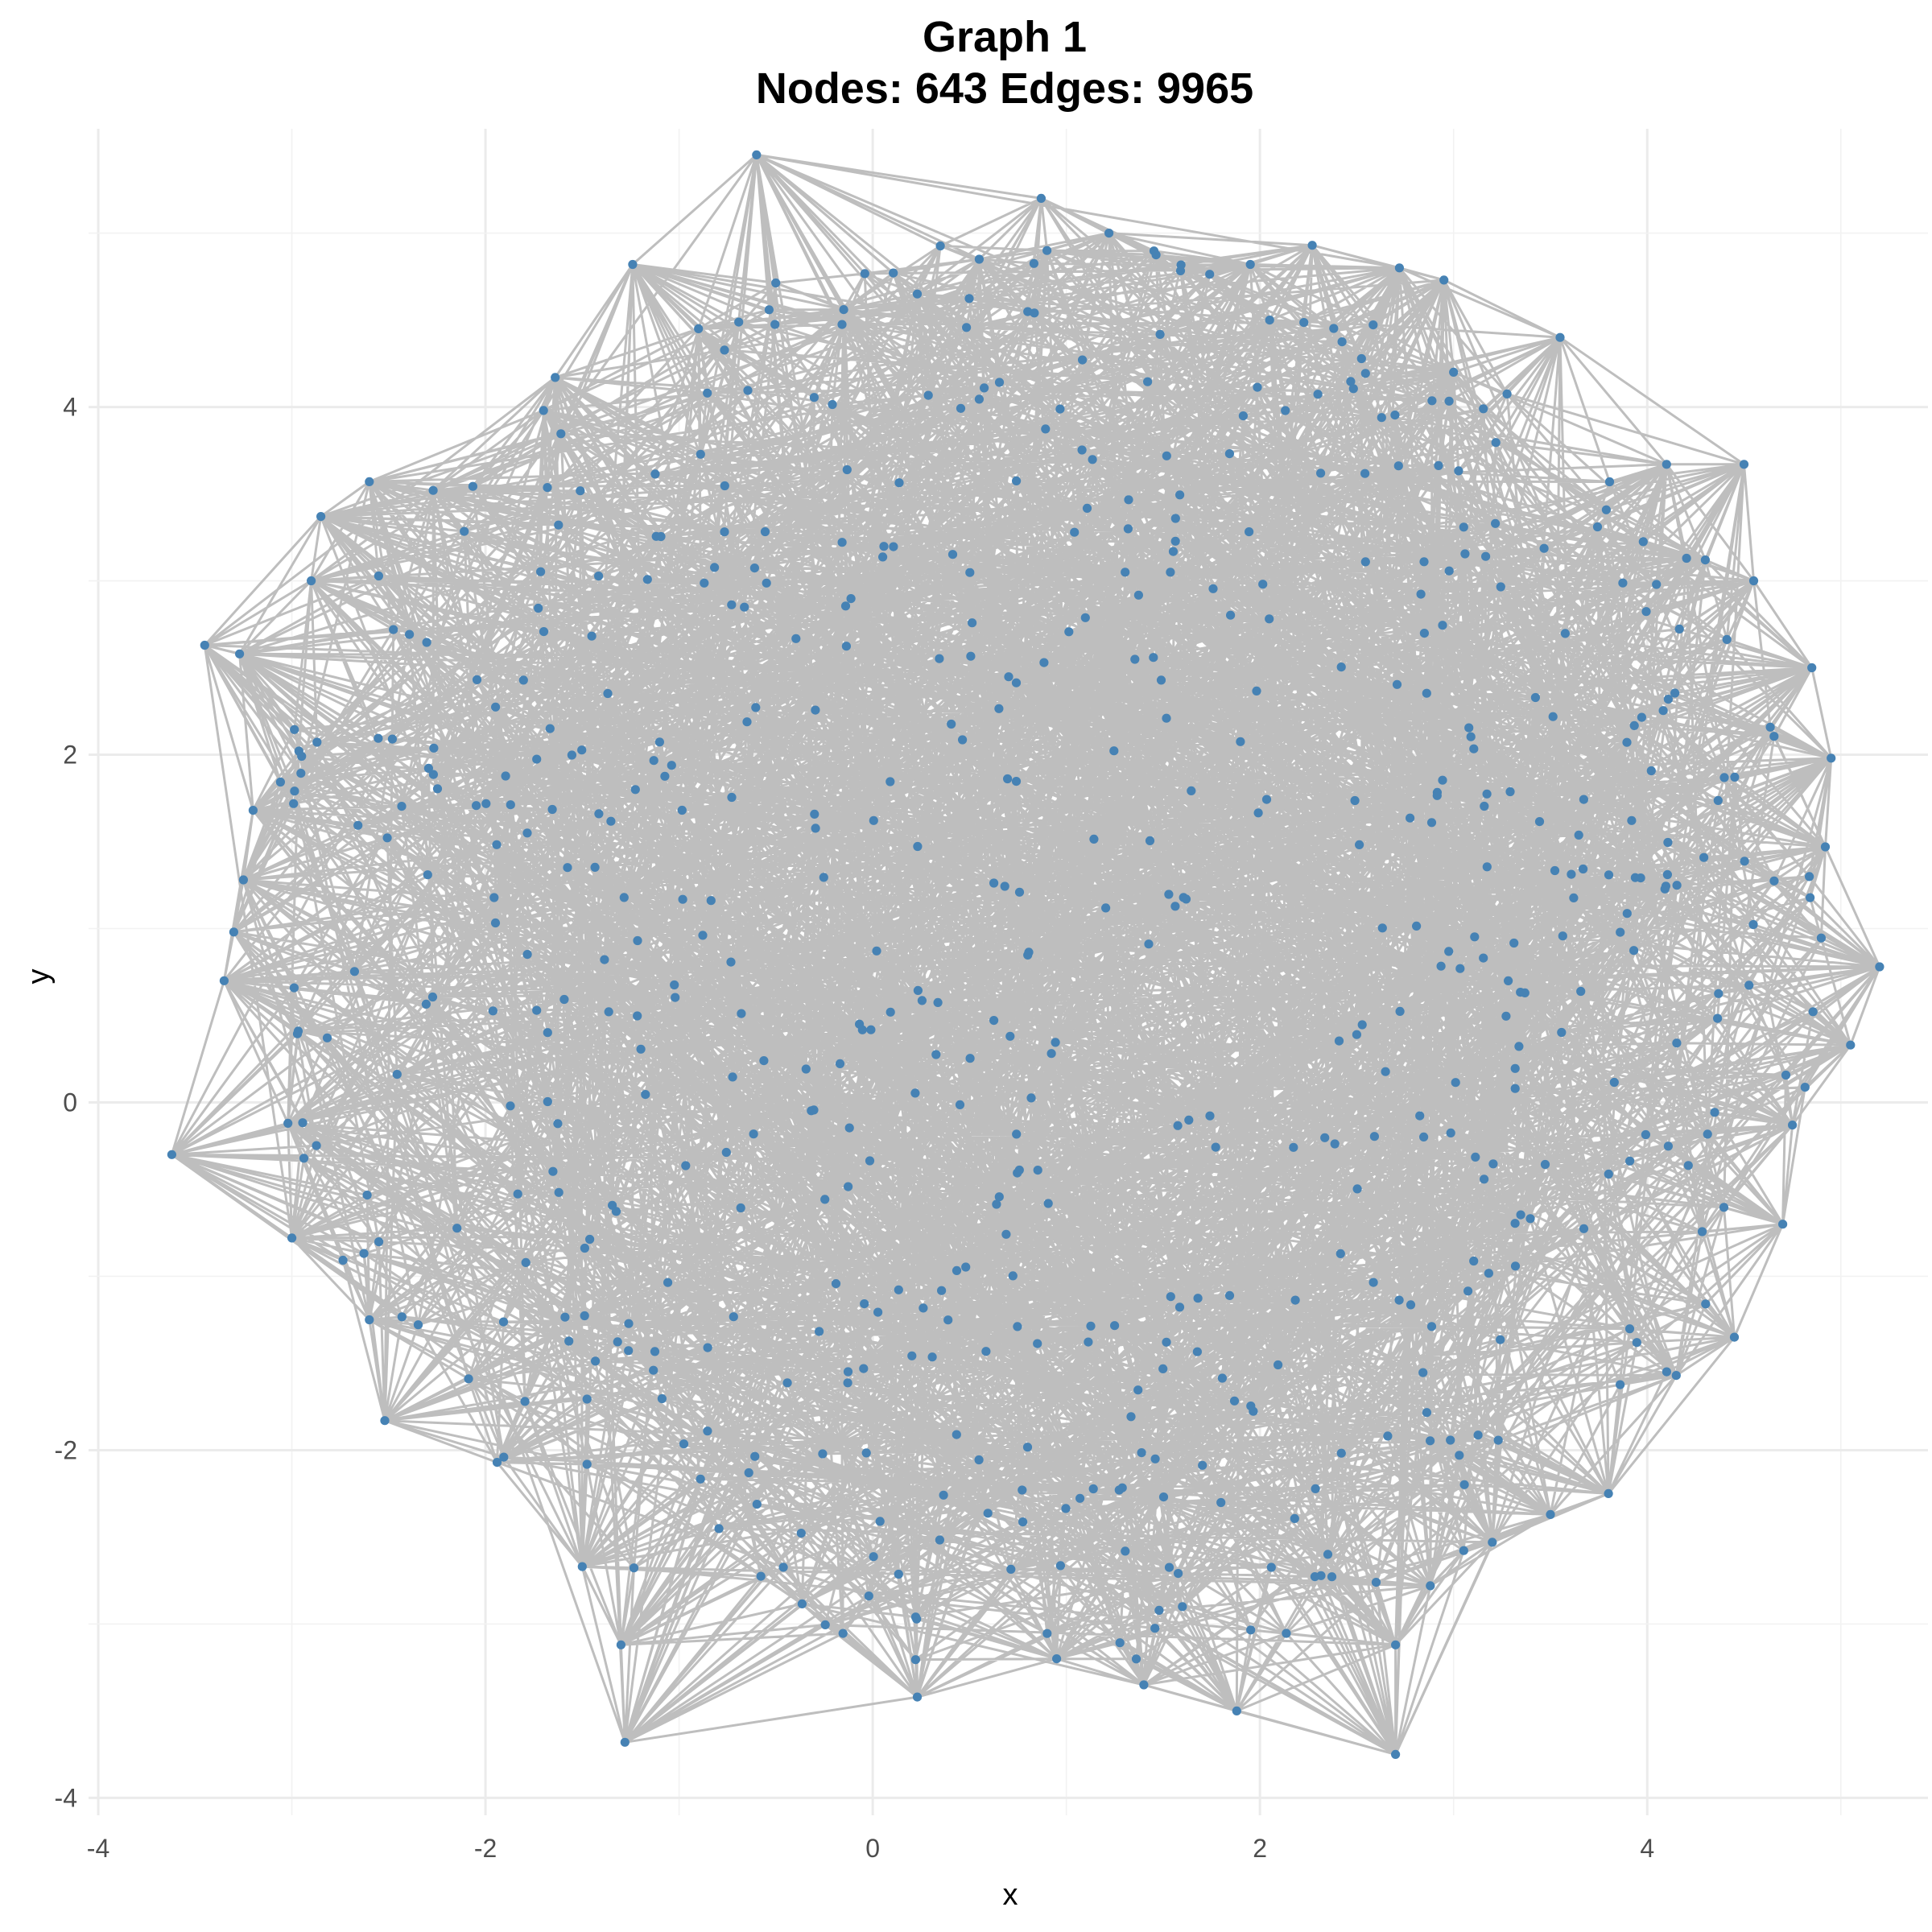 This screenshot has height=1932, width=1932. I want to click on chart-title-line2: Nodes: 643 Edges: 9965, so click(1005, 88).